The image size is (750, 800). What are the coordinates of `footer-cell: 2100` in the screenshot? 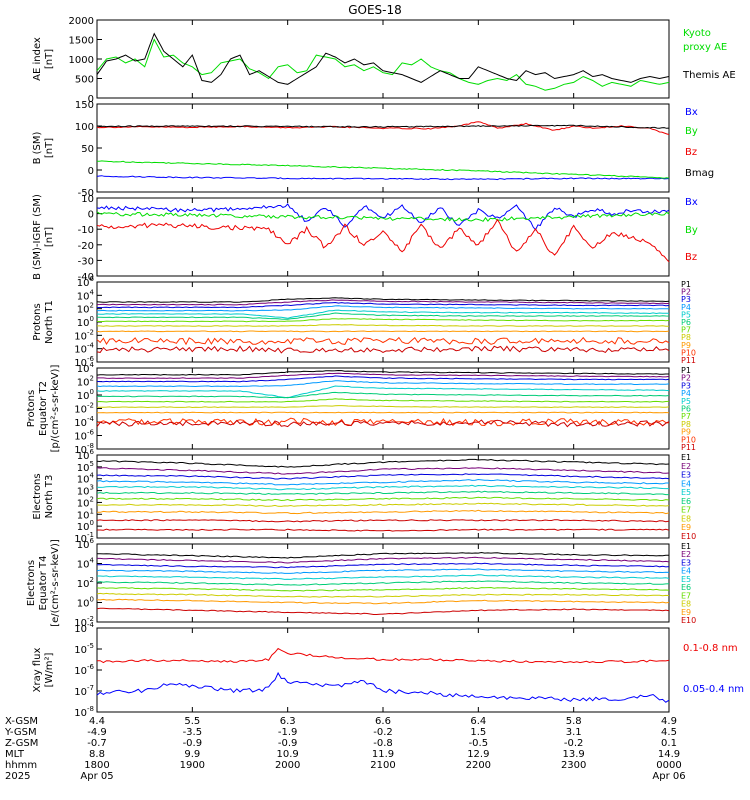 It's located at (382, 765).